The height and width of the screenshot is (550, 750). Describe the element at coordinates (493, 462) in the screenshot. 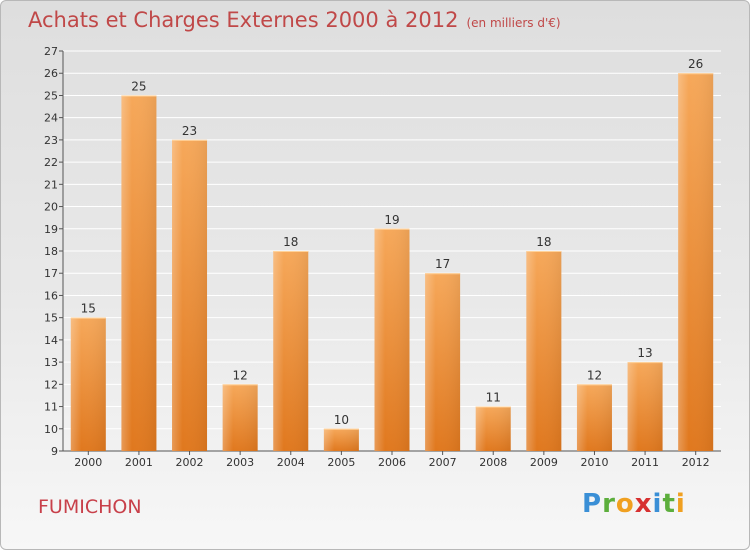

I see `x-tick-label: 2008` at that location.